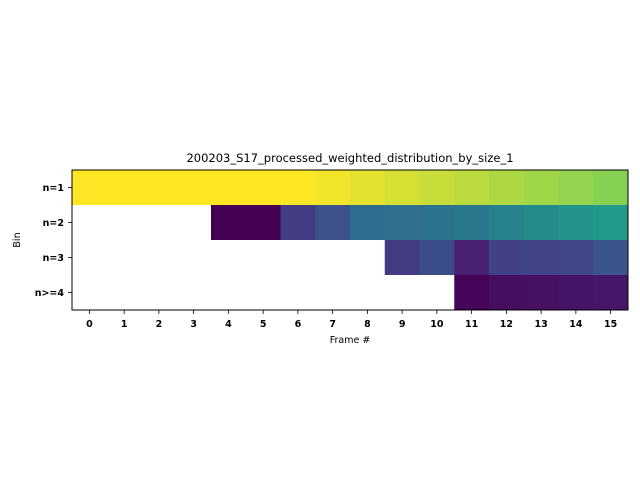 The height and width of the screenshot is (485, 640). What do you see at coordinates (472, 258) in the screenshot?
I see `heatmap-cell-r2-c11` at bounding box center [472, 258].